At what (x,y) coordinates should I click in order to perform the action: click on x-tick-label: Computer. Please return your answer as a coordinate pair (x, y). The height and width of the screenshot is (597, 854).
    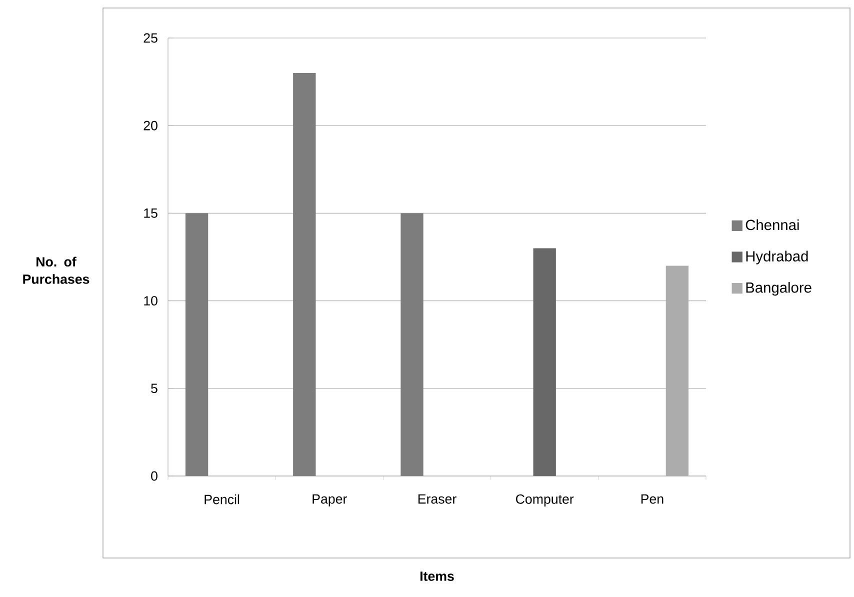
    Looking at the image, I should click on (545, 500).